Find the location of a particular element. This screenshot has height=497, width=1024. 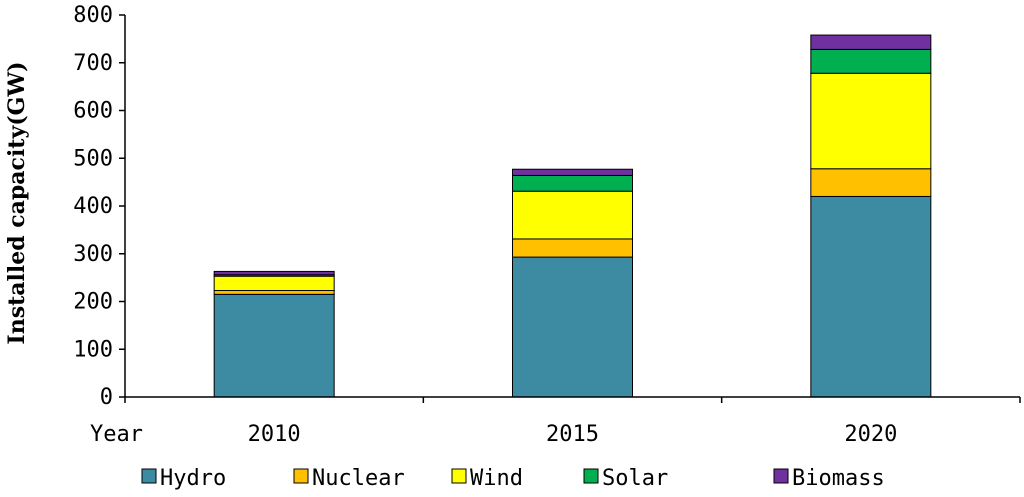

y-ticks: 0 100 200 300 400 500 600 700 800 is located at coordinates (99, 206).